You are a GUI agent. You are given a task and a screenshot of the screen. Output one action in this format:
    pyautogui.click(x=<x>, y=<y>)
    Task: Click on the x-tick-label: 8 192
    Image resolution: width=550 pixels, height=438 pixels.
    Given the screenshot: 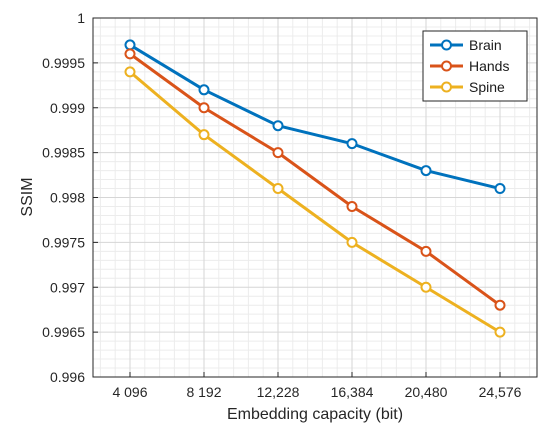 What is the action you would take?
    pyautogui.click(x=203, y=392)
    